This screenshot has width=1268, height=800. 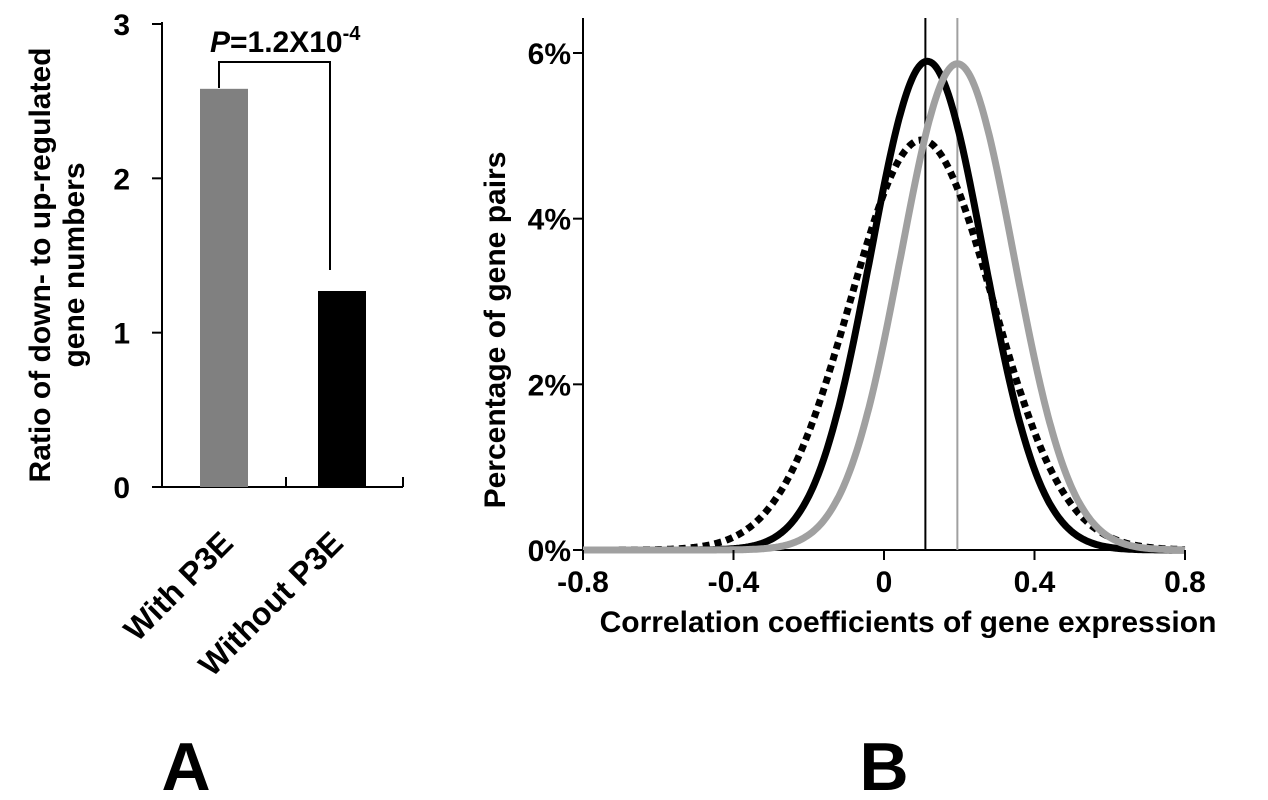 What do you see at coordinates (137, 257) in the screenshot?
I see `panel-a-y-ticks: 0 1 2 3` at bounding box center [137, 257].